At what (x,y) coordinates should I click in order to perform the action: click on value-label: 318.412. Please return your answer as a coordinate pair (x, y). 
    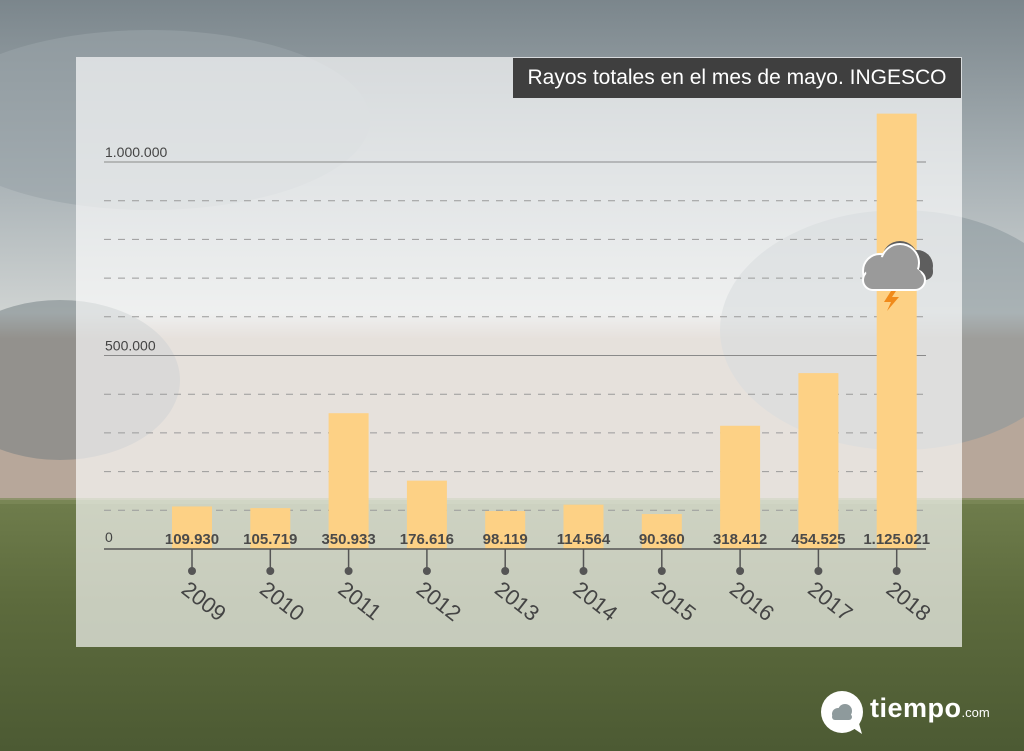
    Looking at the image, I should click on (740, 539).